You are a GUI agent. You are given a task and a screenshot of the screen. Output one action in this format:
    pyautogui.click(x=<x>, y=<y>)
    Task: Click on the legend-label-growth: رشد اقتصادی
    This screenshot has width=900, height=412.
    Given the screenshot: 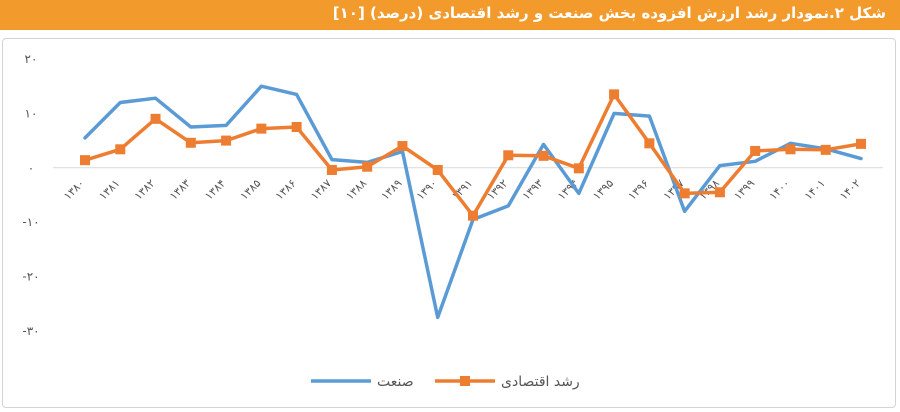 What is the action you would take?
    pyautogui.click(x=540, y=382)
    